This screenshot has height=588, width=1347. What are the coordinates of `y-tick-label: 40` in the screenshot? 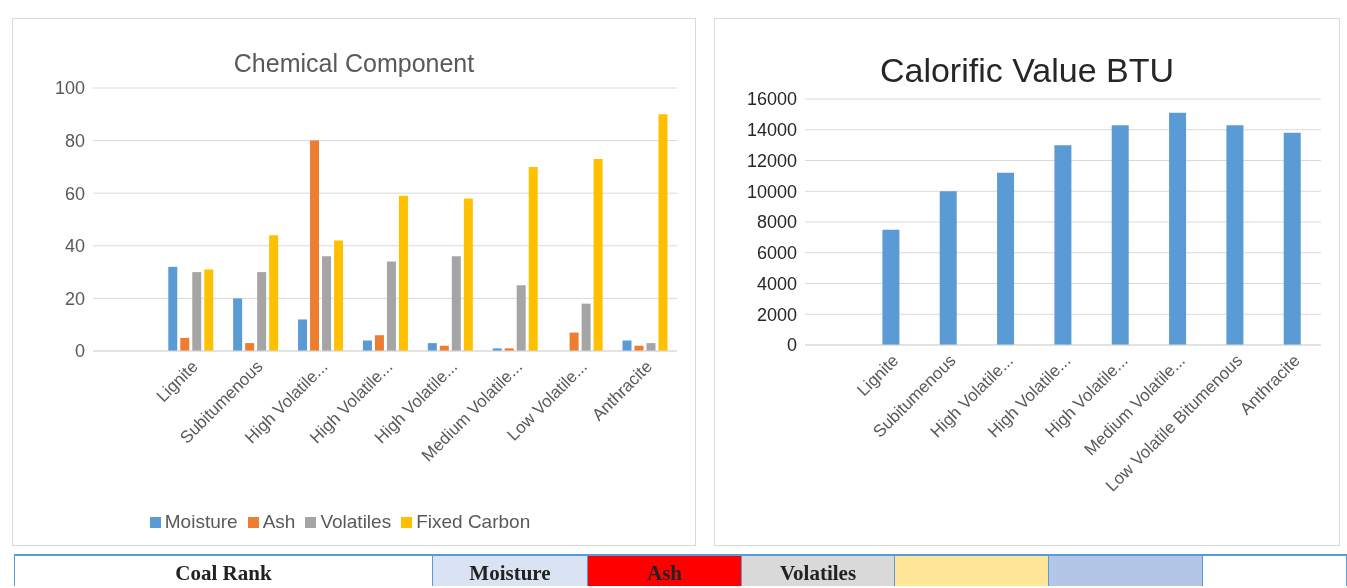 It's located at (74, 246).